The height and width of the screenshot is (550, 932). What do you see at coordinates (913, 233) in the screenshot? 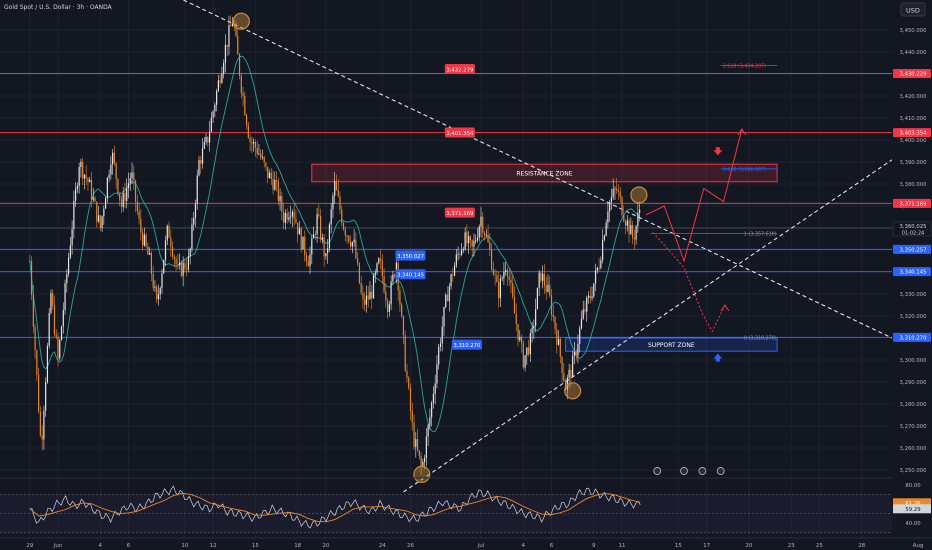
I see `countdown-label: 01:02:24` at bounding box center [913, 233].